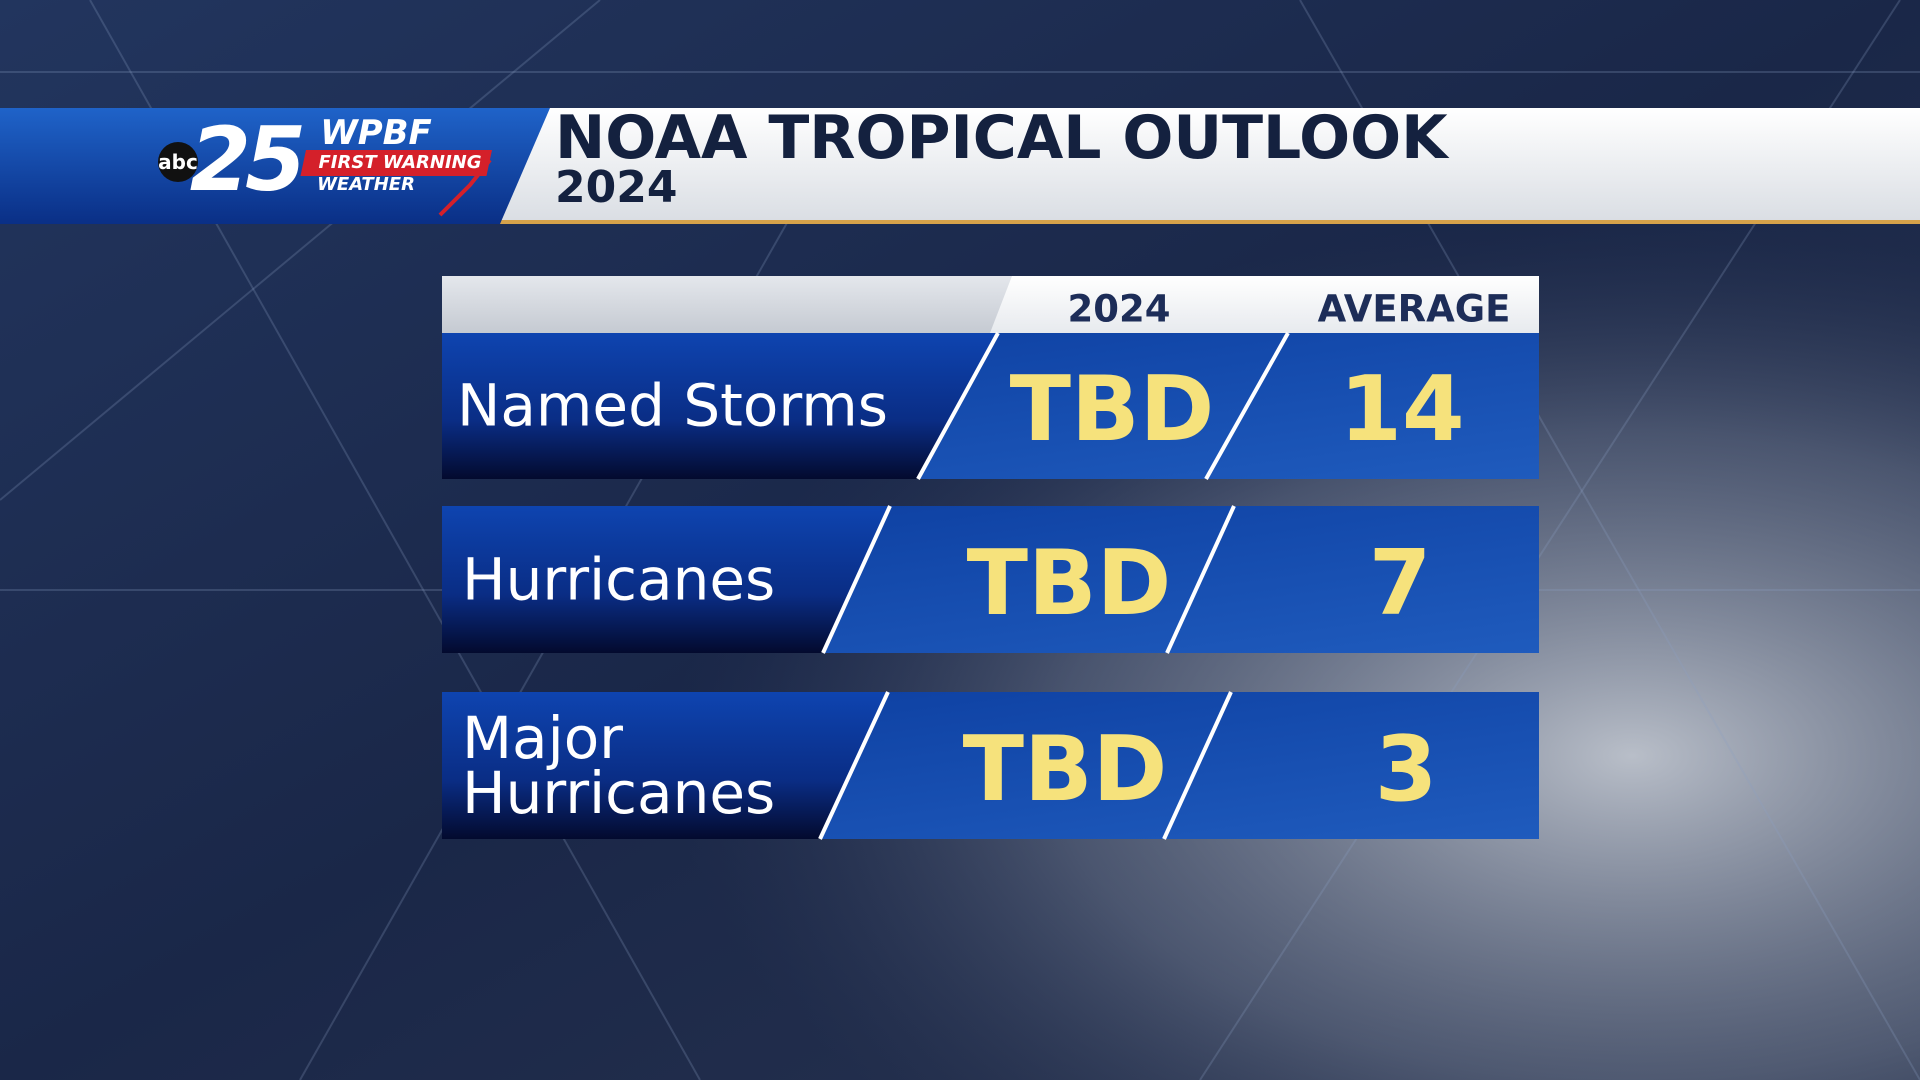 This screenshot has height=1080, width=1920. I want to click on cell-value: 14, so click(1402, 409).